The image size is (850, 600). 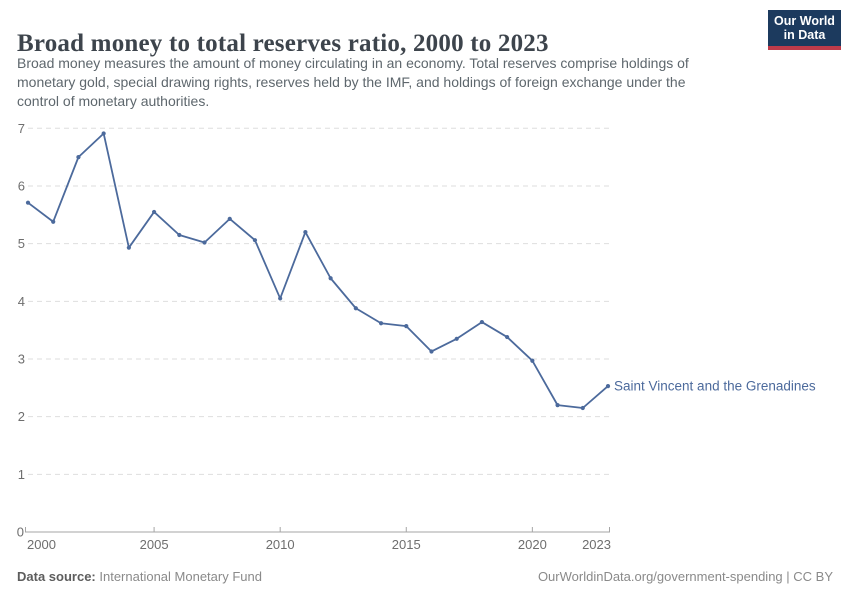 I want to click on y-axis-tick-label: 0, so click(x=20, y=532).